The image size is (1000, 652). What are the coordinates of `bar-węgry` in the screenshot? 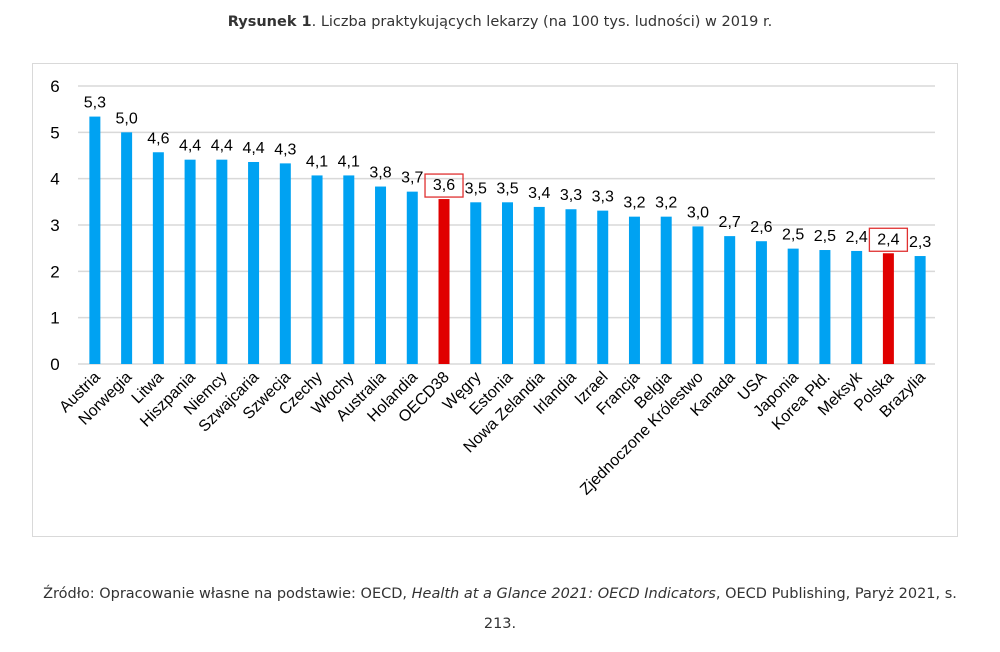 It's located at (476, 283).